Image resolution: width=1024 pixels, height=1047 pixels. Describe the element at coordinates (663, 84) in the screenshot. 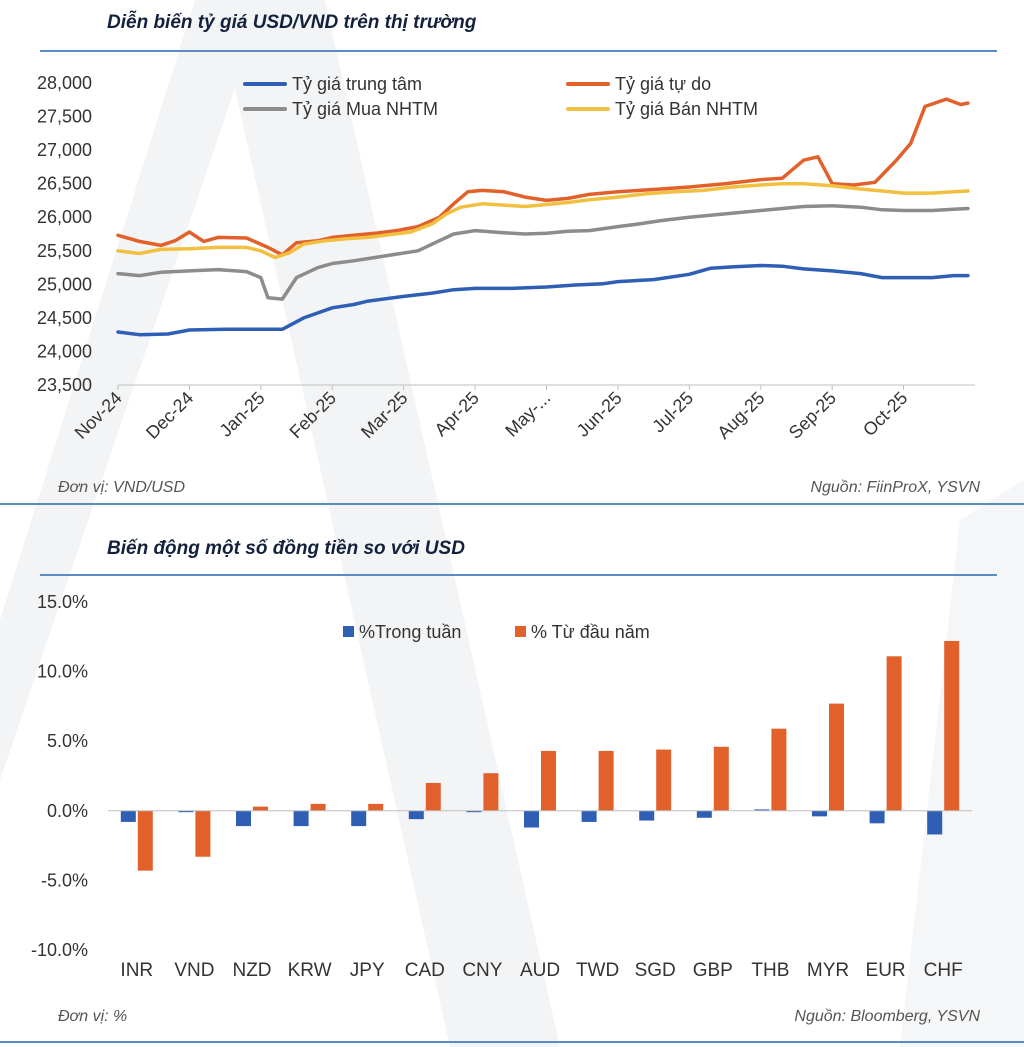

I see `legend-label: Tỷ giá tự do` at that location.